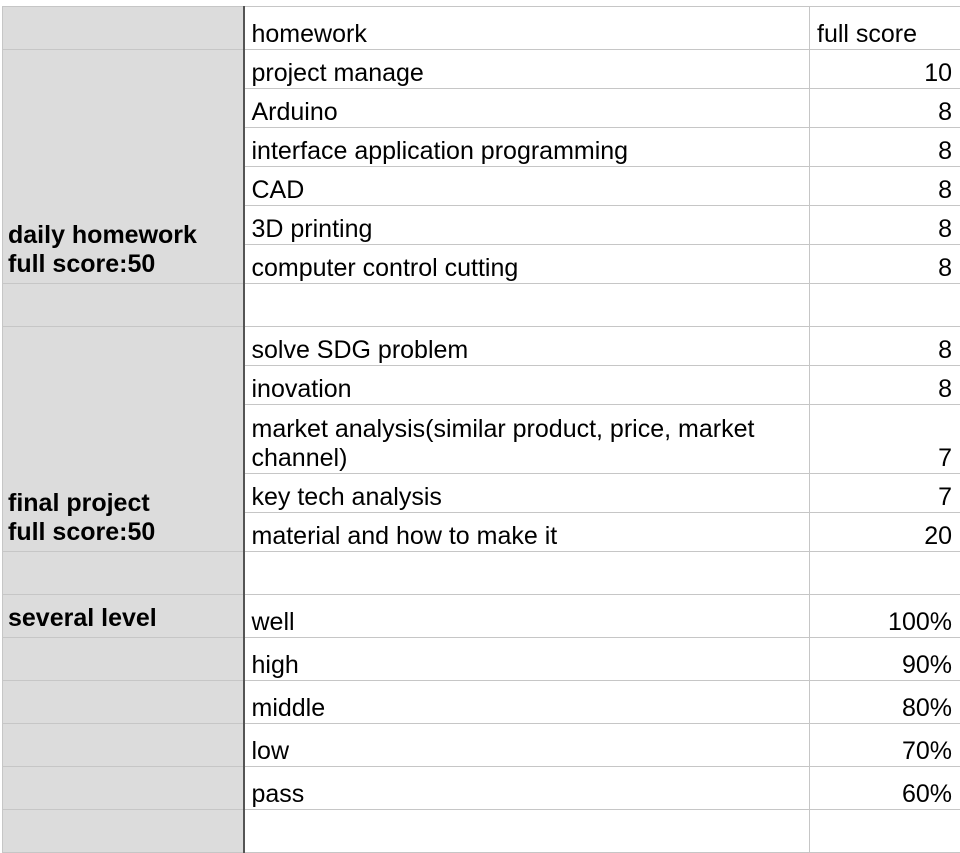  I want to click on corner-cell, so click(123, 28).